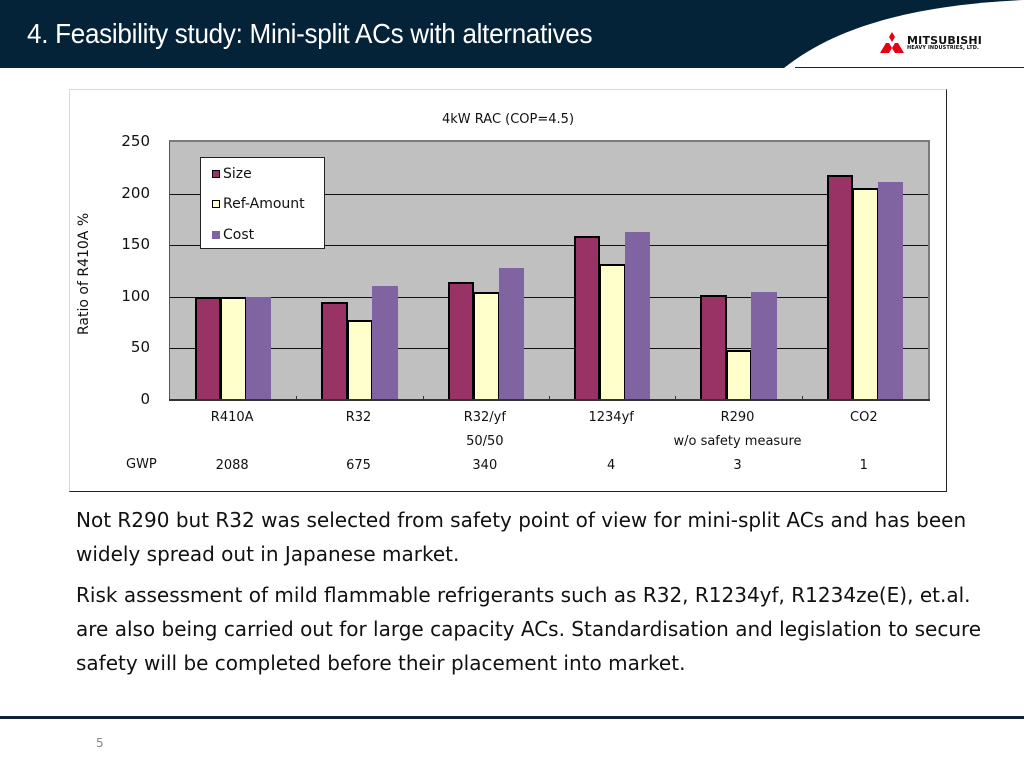 This screenshot has height=768, width=1024. Describe the element at coordinates (135, 244) in the screenshot. I see `y-tick-label: 150` at that location.